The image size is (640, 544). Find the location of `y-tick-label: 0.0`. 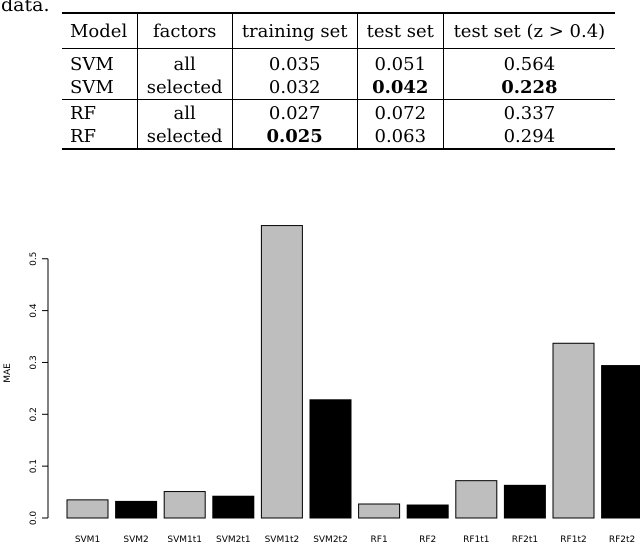

y-tick-label: 0.0 is located at coordinates (34, 518).